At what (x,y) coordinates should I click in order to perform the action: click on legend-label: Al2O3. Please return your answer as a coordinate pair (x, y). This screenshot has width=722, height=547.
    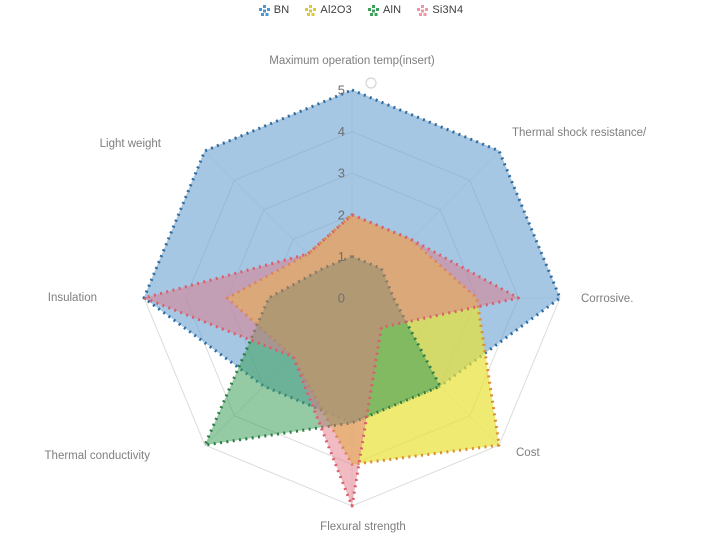
    Looking at the image, I should click on (336, 10).